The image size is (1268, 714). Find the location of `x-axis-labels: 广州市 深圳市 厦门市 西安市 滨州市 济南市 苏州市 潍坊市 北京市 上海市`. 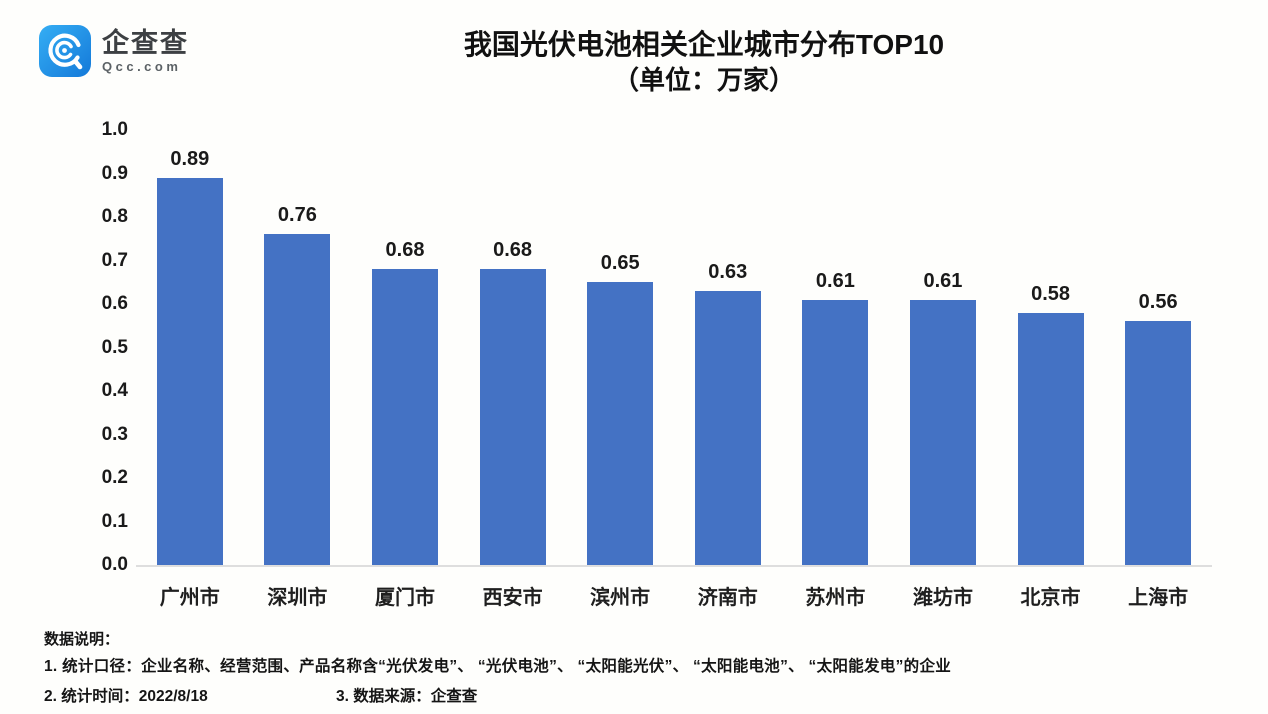

x-axis-labels: 广州市 深圳市 厦门市 西安市 滨州市 济南市 苏州市 潍坊市 北京市 上海市 is located at coordinates (674, 595).